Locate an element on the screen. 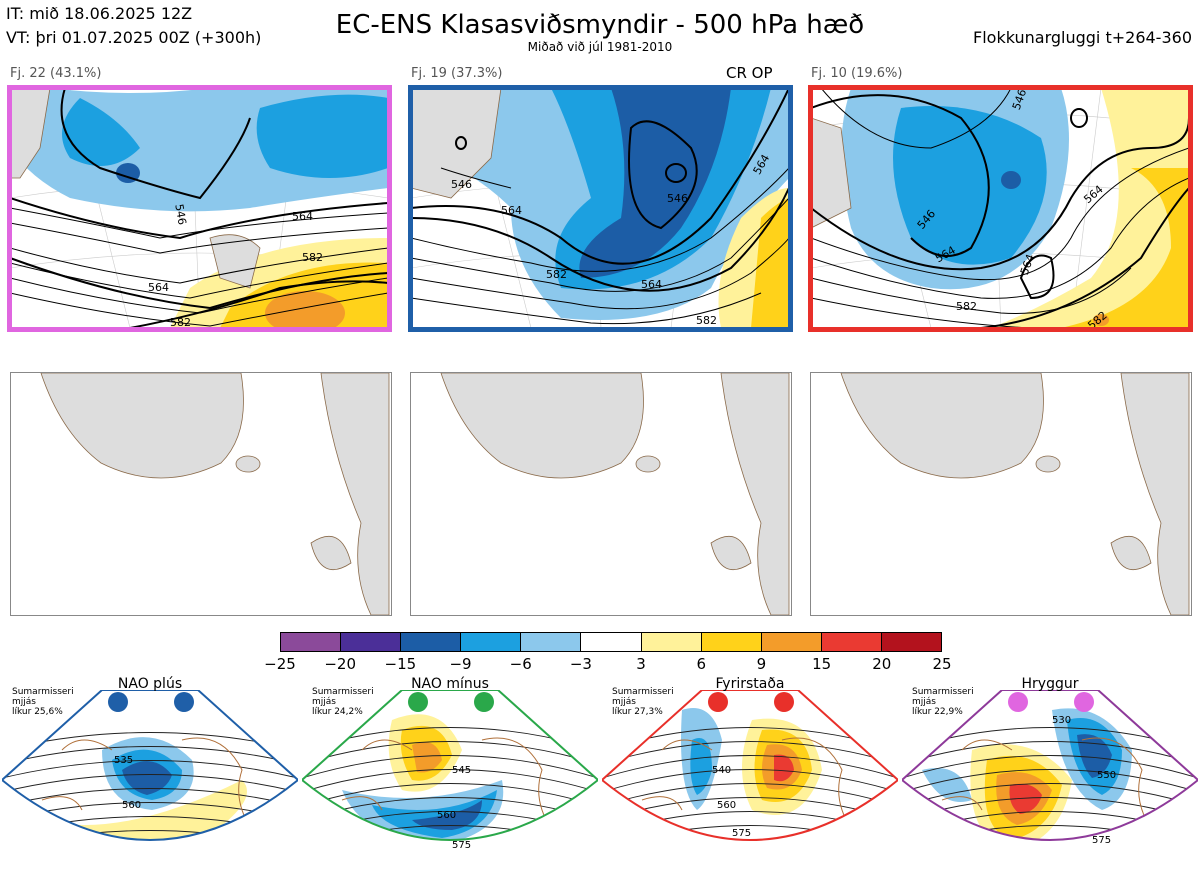 The image size is (1200, 874). regime-name: NAO plús is located at coordinates (150, 684).